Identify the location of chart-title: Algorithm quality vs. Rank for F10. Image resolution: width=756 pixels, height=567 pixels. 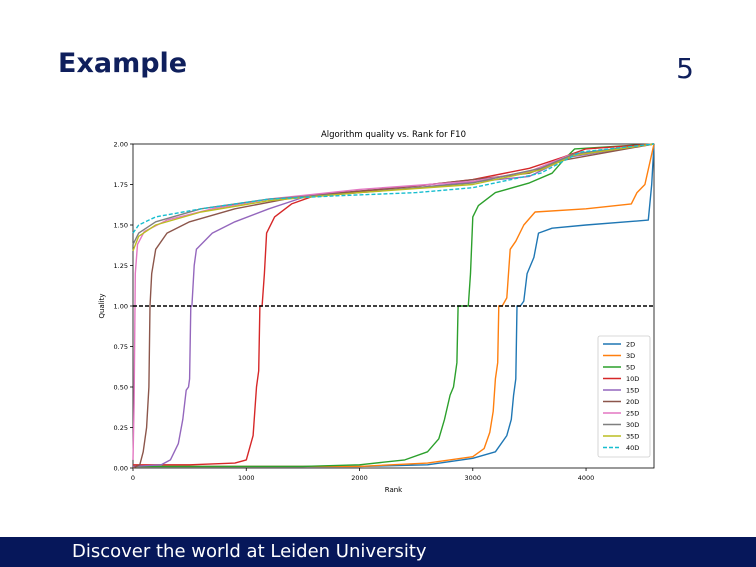
(393, 135).